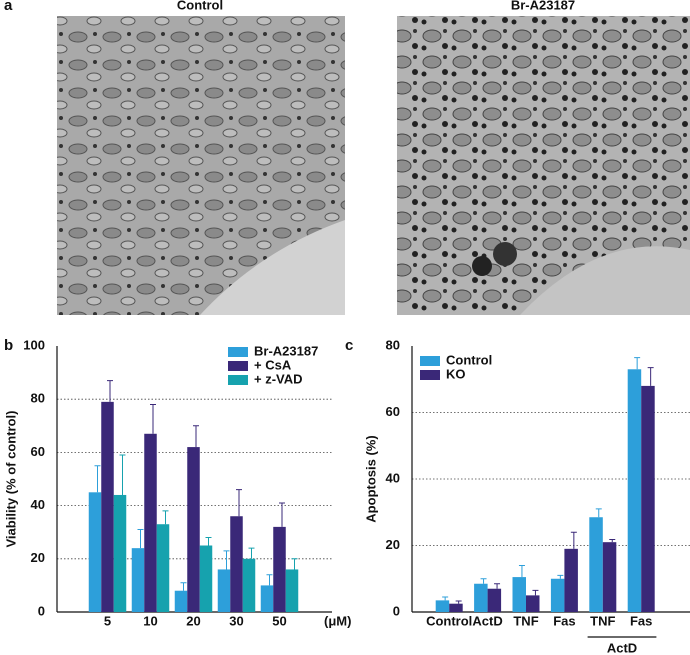 This screenshot has width=690, height=655. Describe the element at coordinates (200, 6) in the screenshot. I see `image-title: Control` at that location.